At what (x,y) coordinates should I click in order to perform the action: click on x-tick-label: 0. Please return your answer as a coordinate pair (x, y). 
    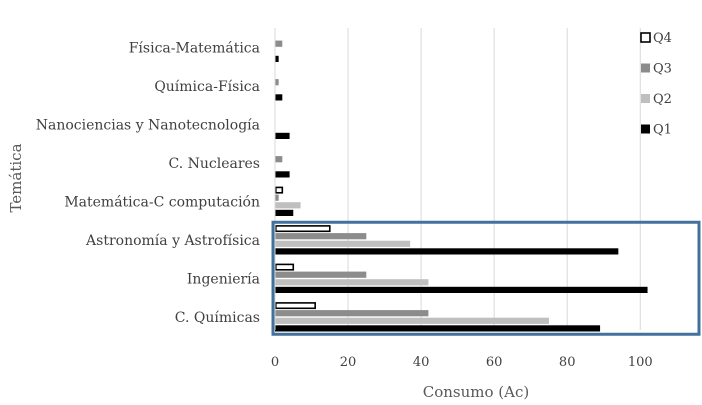
    Looking at the image, I should click on (275, 362).